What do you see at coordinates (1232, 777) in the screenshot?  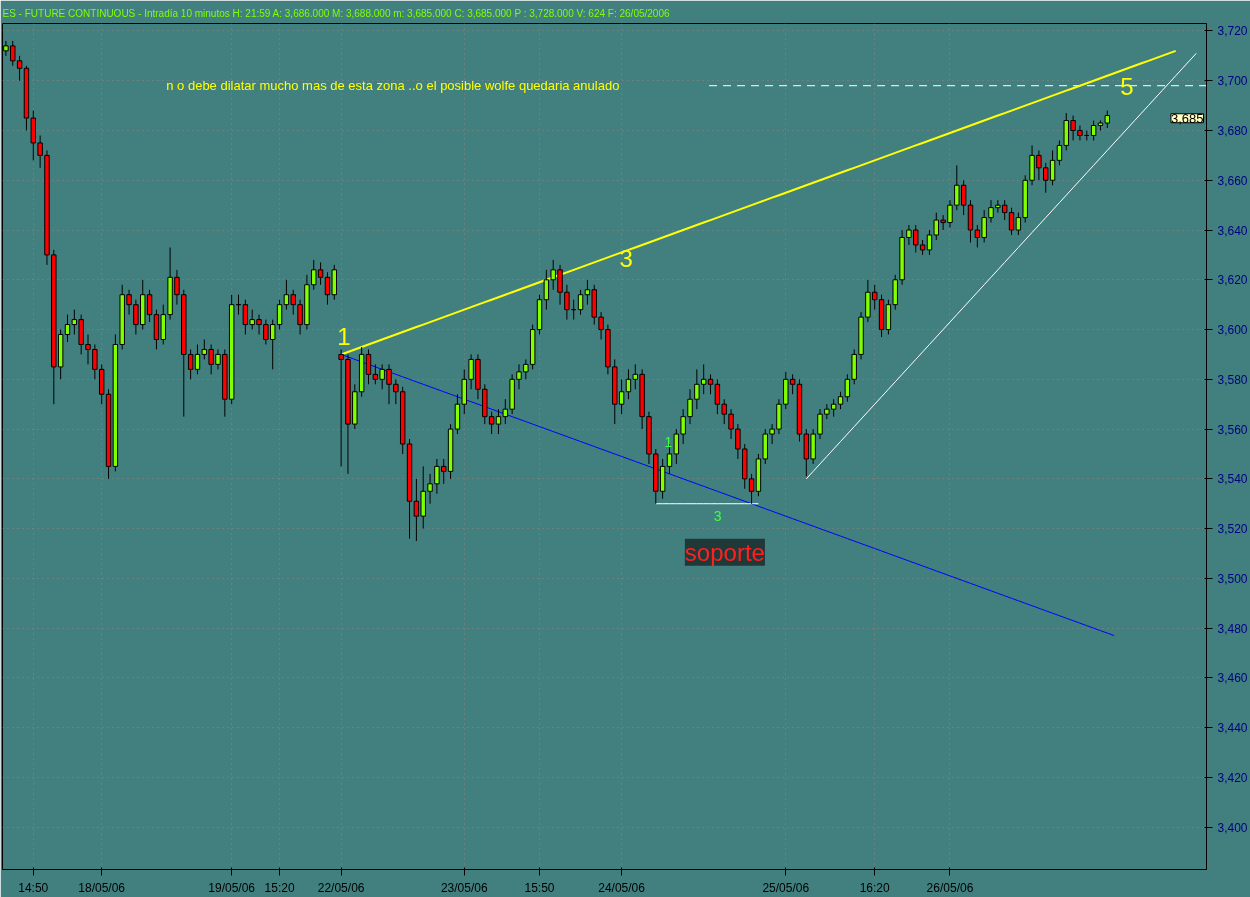 I see `y-tick-label: 3,420` at bounding box center [1232, 777].